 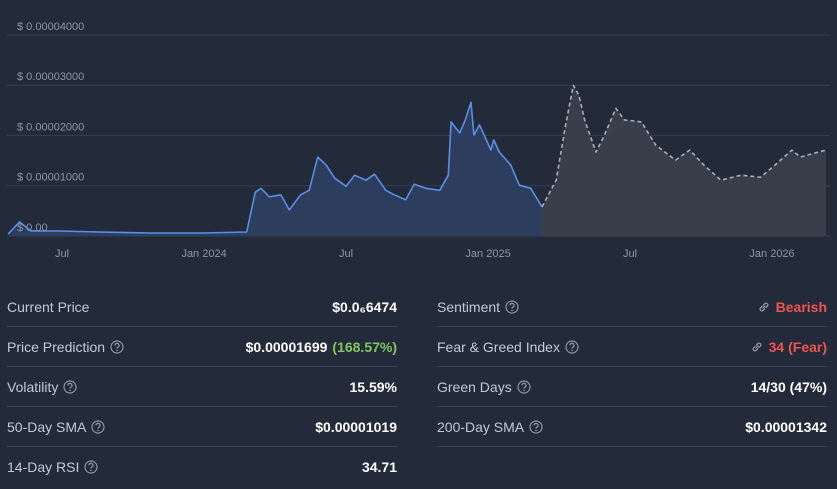 I want to click on stat-value: $0.00001699, so click(x=286, y=346).